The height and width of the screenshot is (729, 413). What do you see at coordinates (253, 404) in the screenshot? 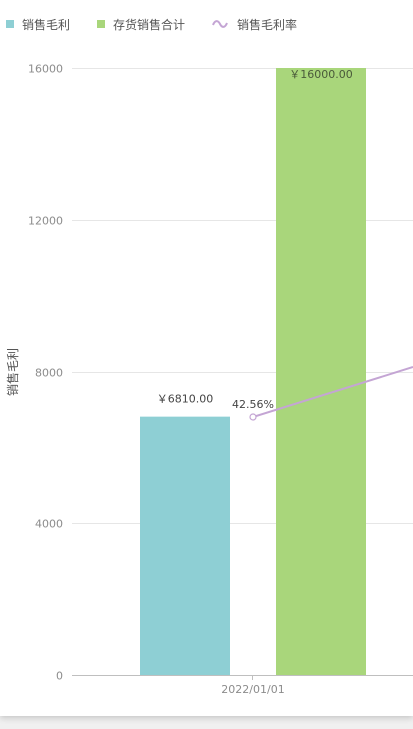
I see `margin-value-label: 42.56%` at bounding box center [253, 404].